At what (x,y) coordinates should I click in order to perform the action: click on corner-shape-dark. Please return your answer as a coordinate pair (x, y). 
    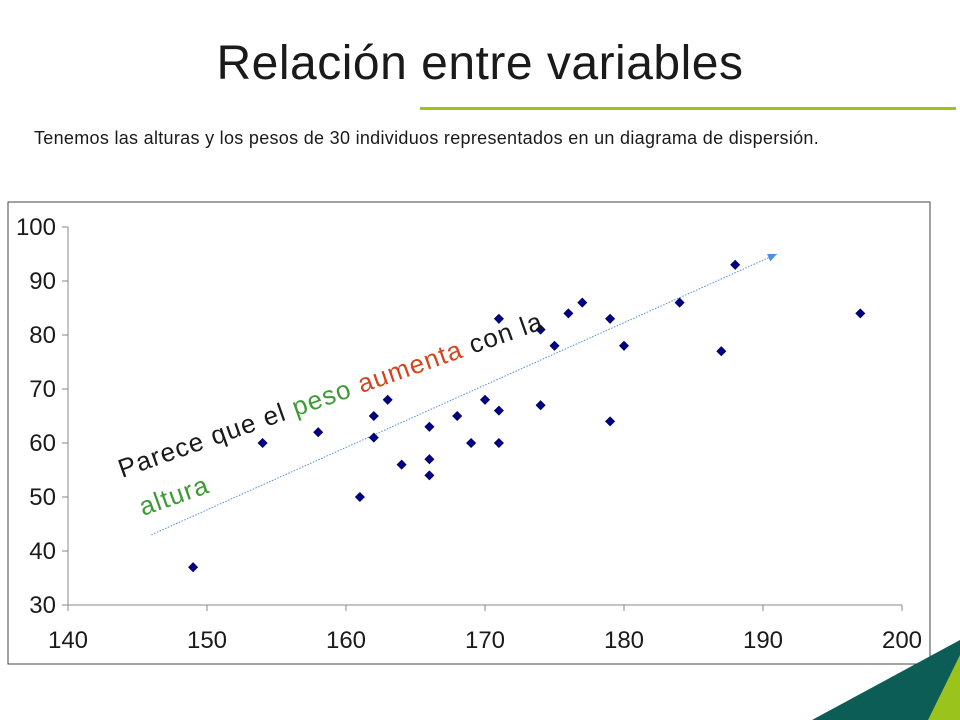
    Looking at the image, I should click on (886, 680).